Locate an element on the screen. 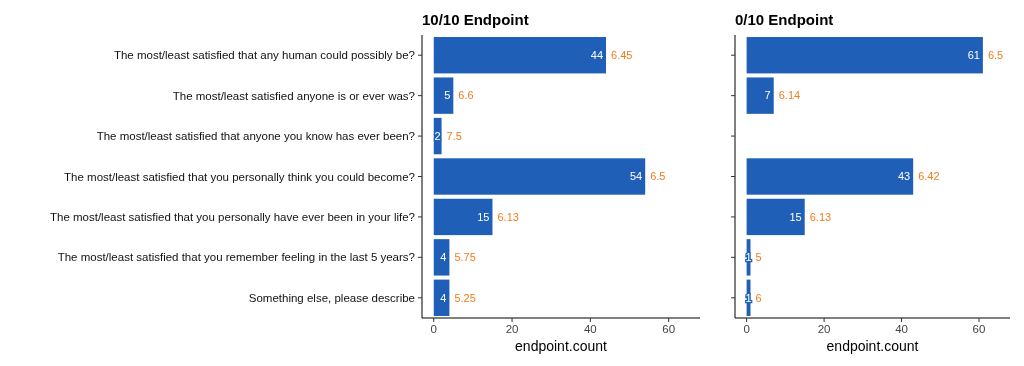 The width and height of the screenshot is (1024, 366). y-tick-label: The most/least satisfied that any human could possibly be? is located at coordinates (264, 55).